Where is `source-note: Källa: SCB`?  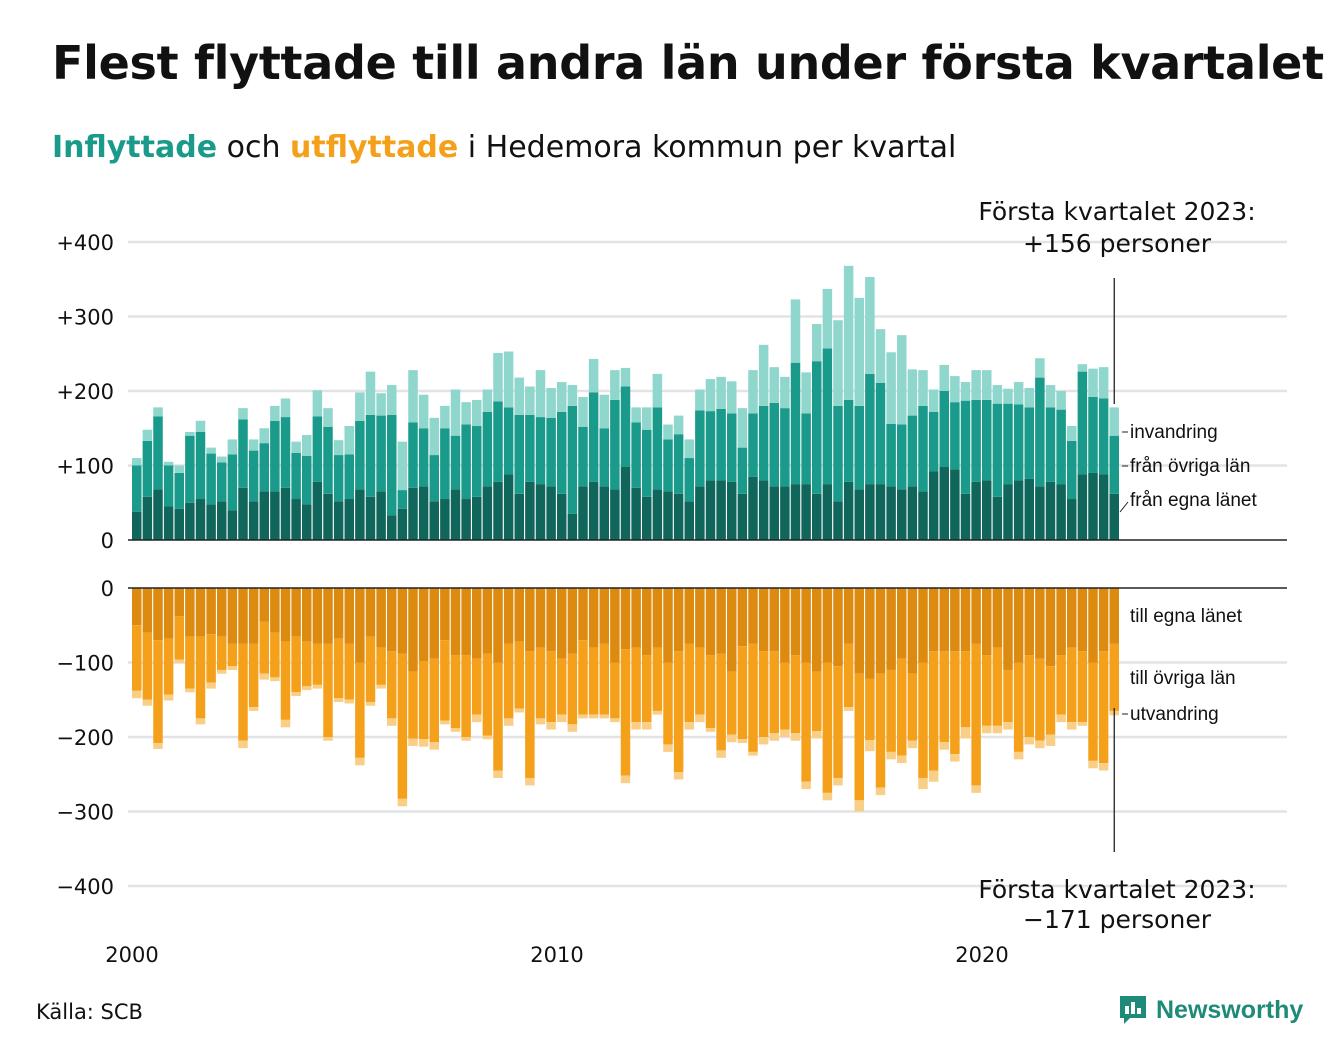
source-note: Källa: SCB is located at coordinates (89, 1012).